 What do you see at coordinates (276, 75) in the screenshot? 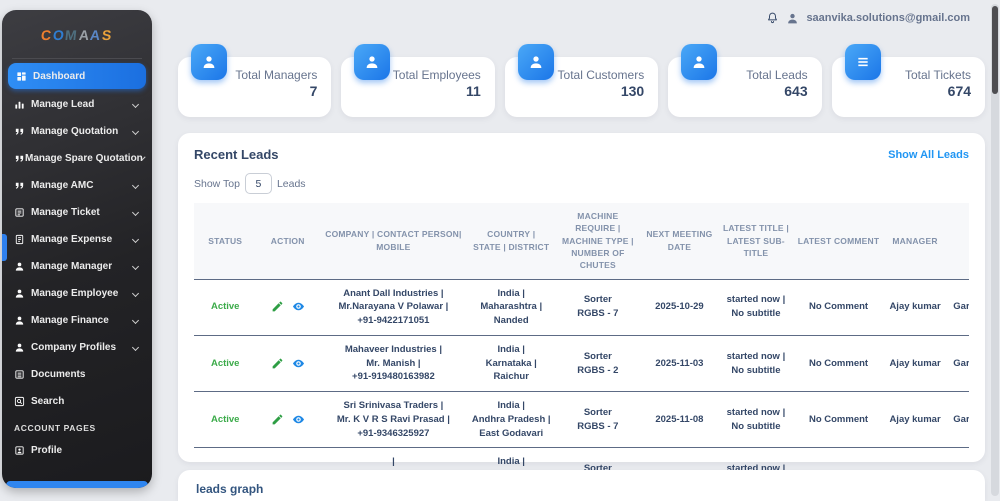
I see `stat-card-label: Total Managers` at bounding box center [276, 75].